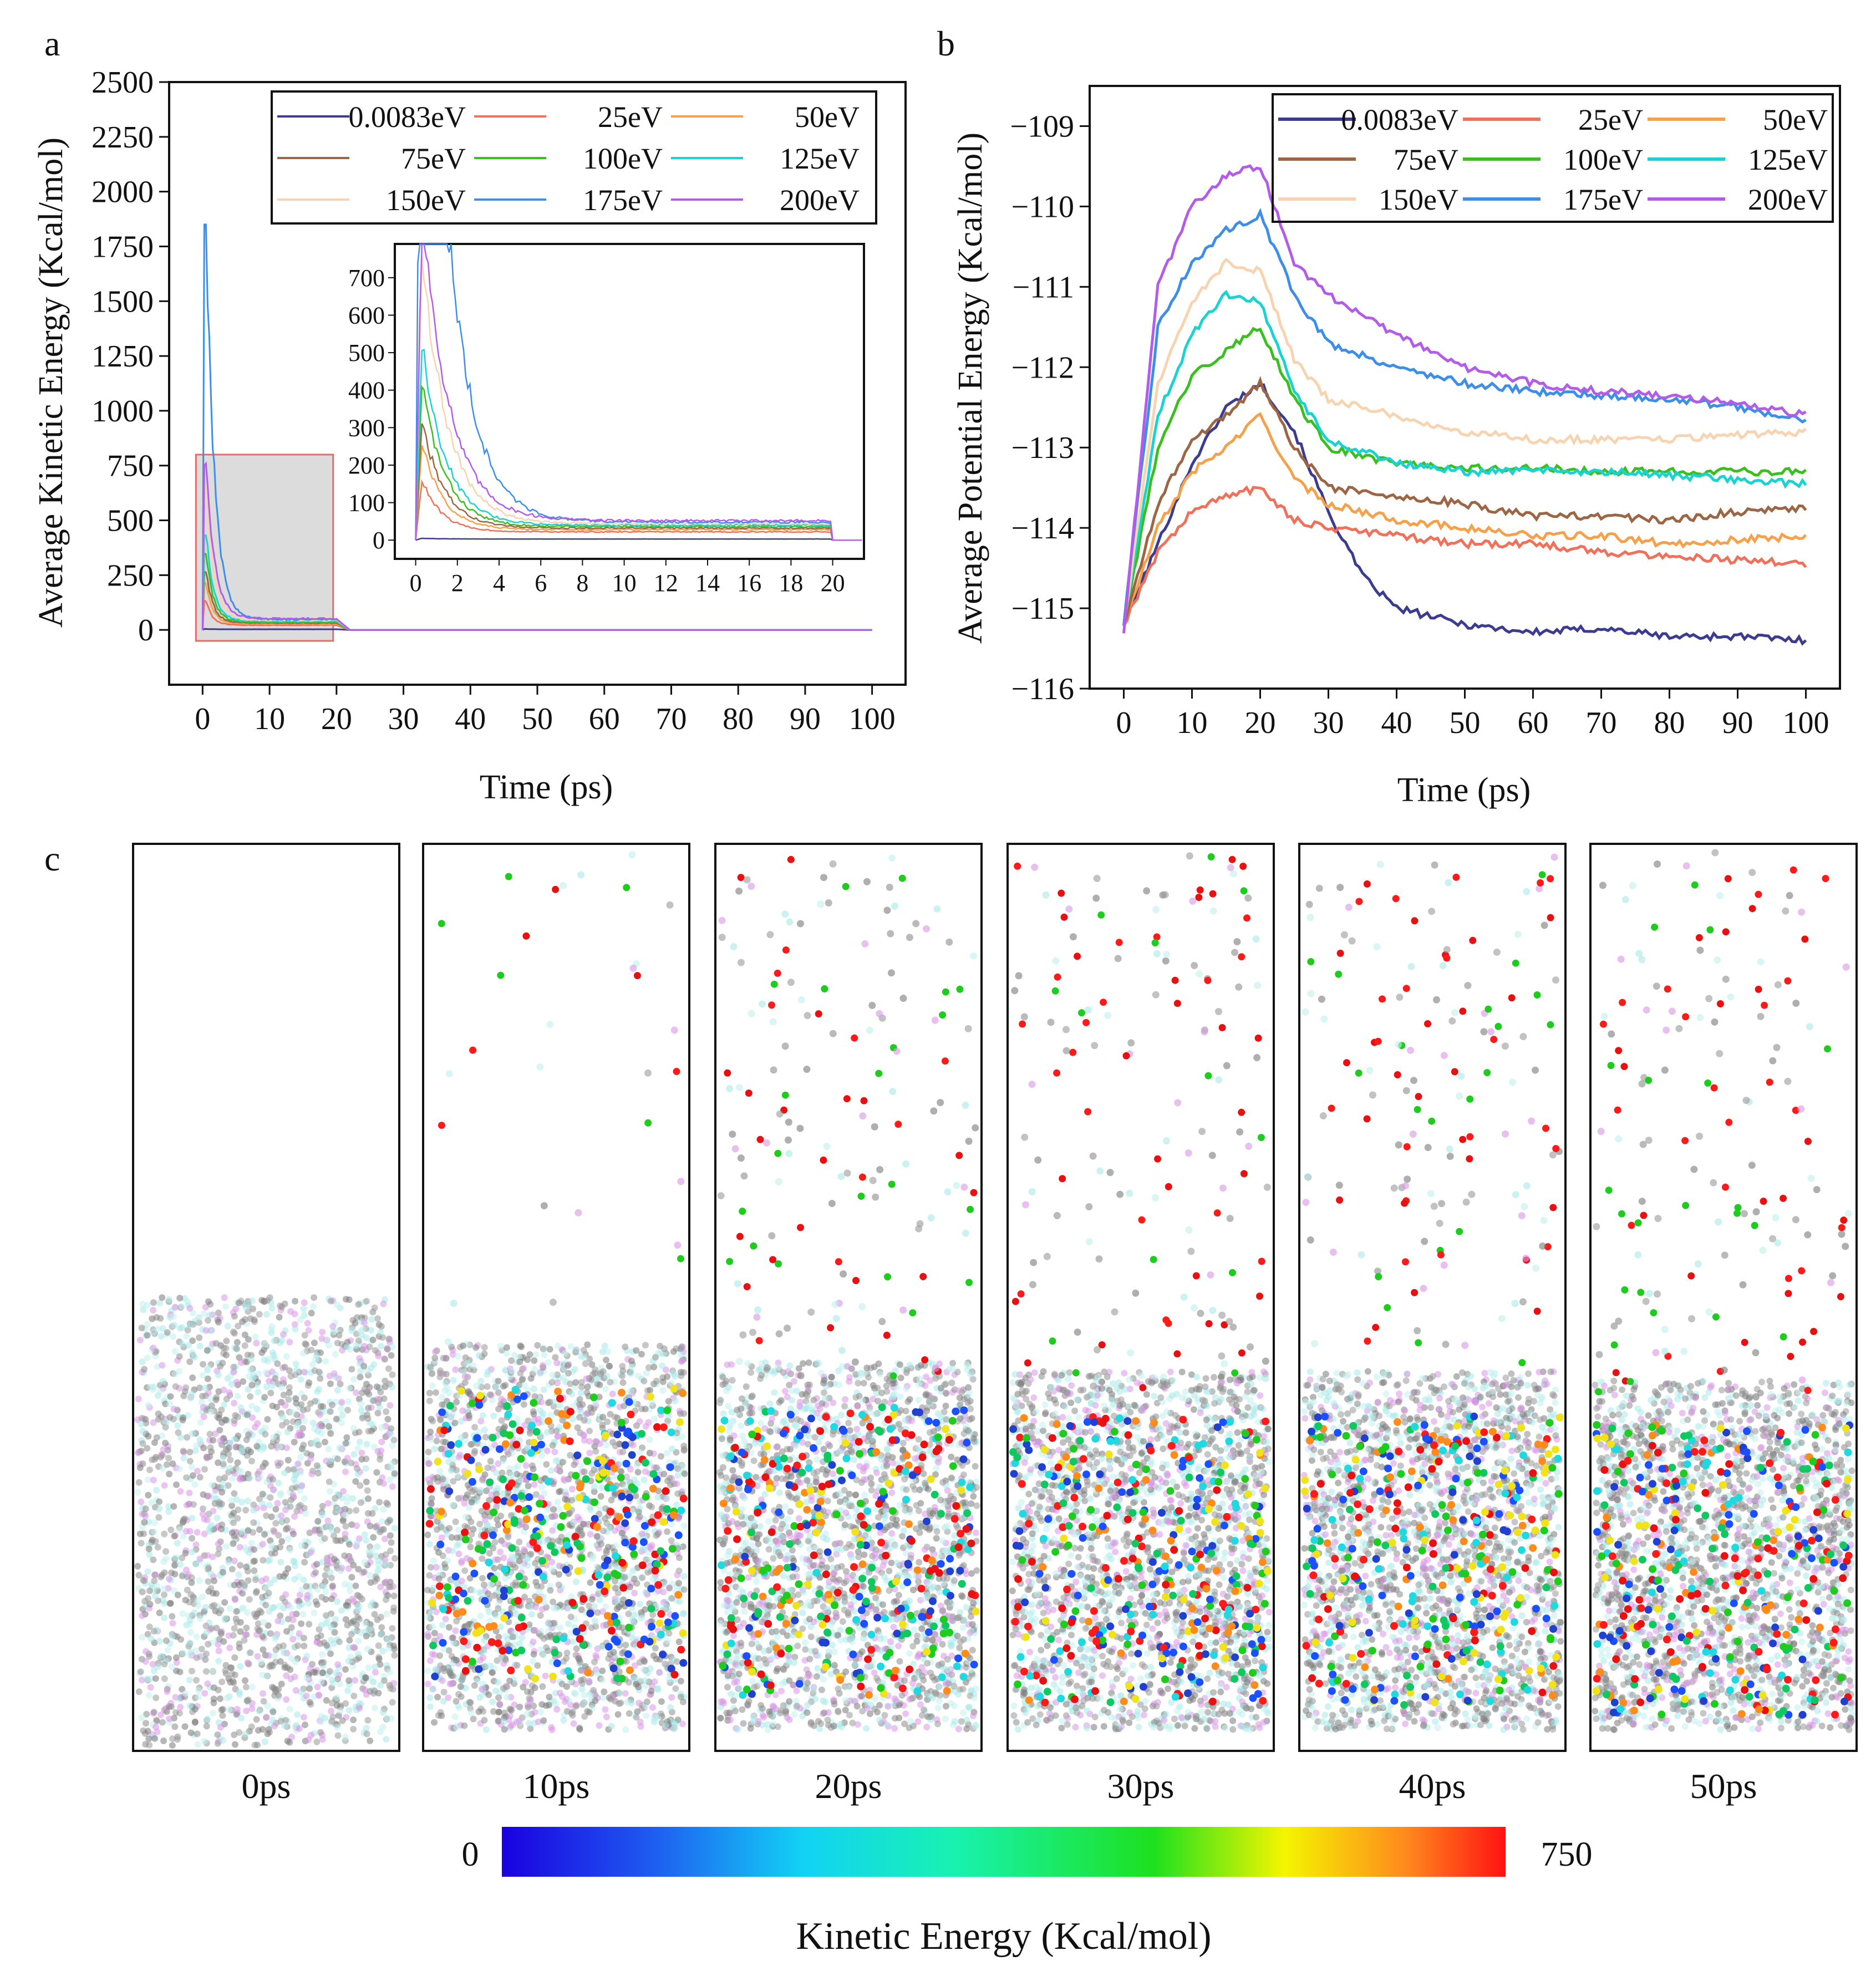  What do you see at coordinates (470, 719) in the screenshot?
I see `chart-a-x-tick-label: 40` at bounding box center [470, 719].